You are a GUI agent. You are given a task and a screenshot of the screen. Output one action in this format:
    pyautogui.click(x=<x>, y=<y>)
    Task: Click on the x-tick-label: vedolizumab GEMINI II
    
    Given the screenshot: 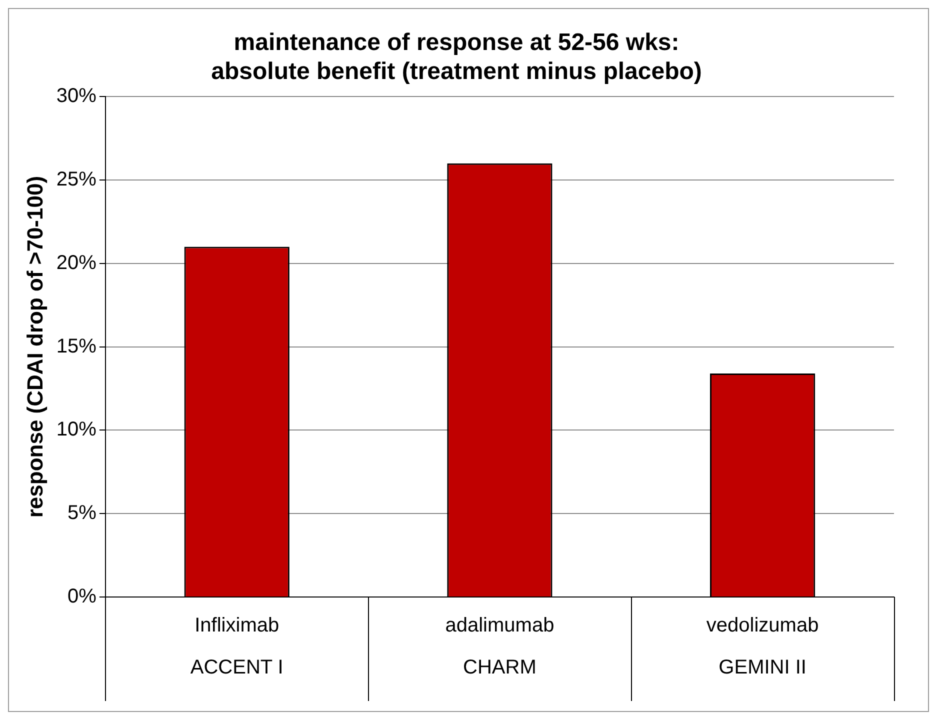 What is the action you would take?
    pyautogui.click(x=762, y=646)
    